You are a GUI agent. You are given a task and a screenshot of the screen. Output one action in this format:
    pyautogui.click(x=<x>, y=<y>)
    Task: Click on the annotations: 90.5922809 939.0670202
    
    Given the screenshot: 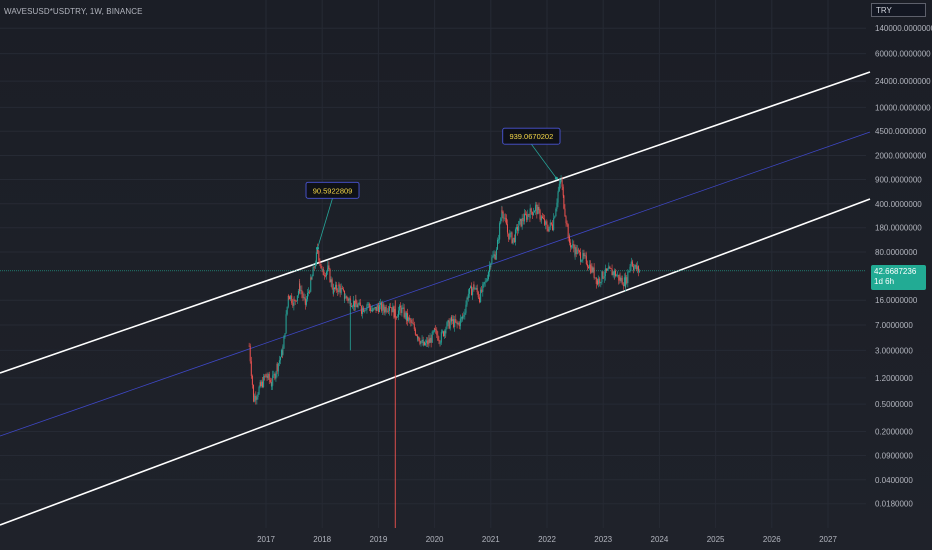 What is the action you would take?
    pyautogui.click(x=433, y=188)
    